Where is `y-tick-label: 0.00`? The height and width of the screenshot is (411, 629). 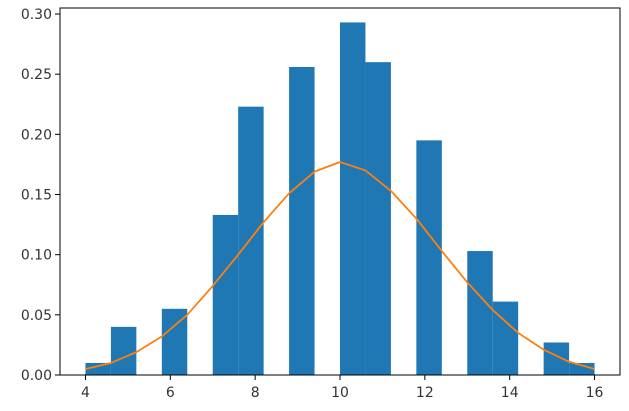
y-tick-label: 0.00 is located at coordinates (36, 376).